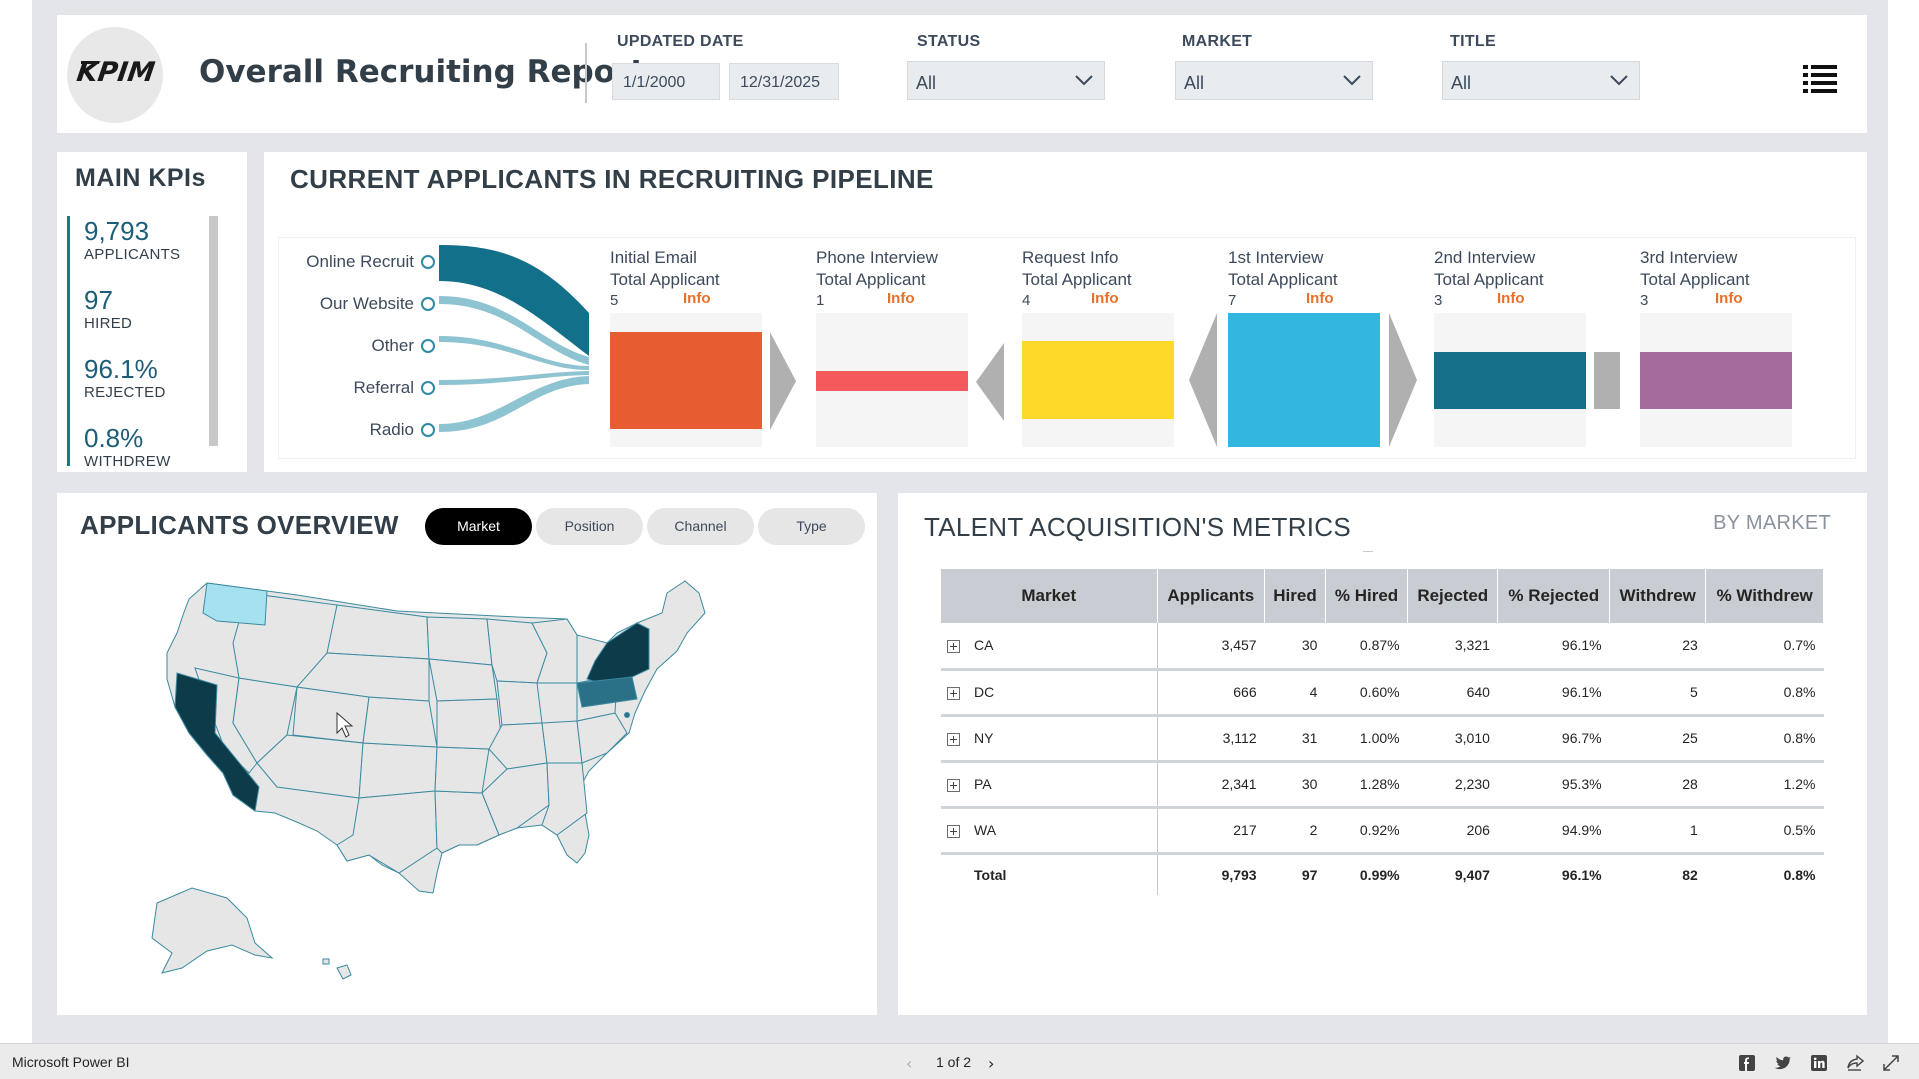 Image resolution: width=1919 pixels, height=1079 pixels. I want to click on date-from-input: 1/1/2000, so click(666, 81).